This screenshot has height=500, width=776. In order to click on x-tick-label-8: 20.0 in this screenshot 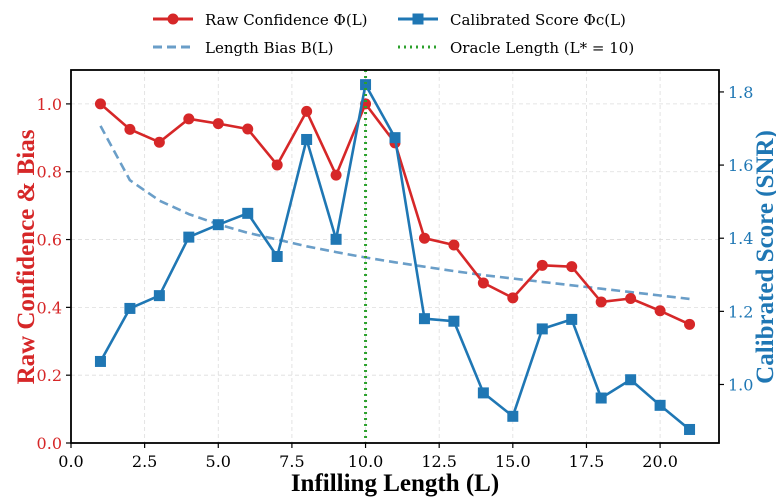, I will do `click(660, 461)`.